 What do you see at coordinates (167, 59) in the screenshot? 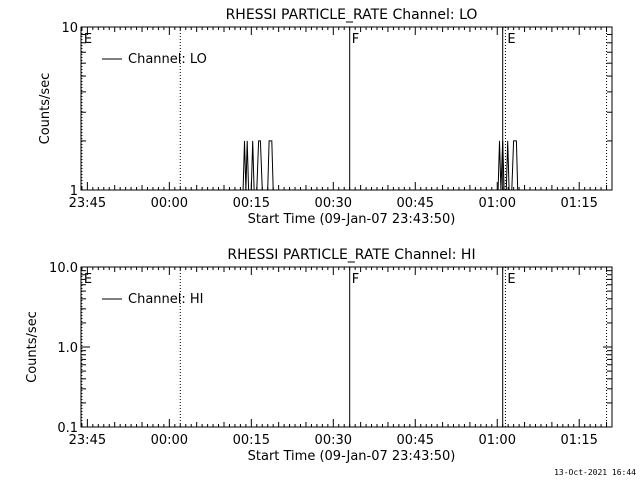
I see `legend-label: Channel: LO` at bounding box center [167, 59].